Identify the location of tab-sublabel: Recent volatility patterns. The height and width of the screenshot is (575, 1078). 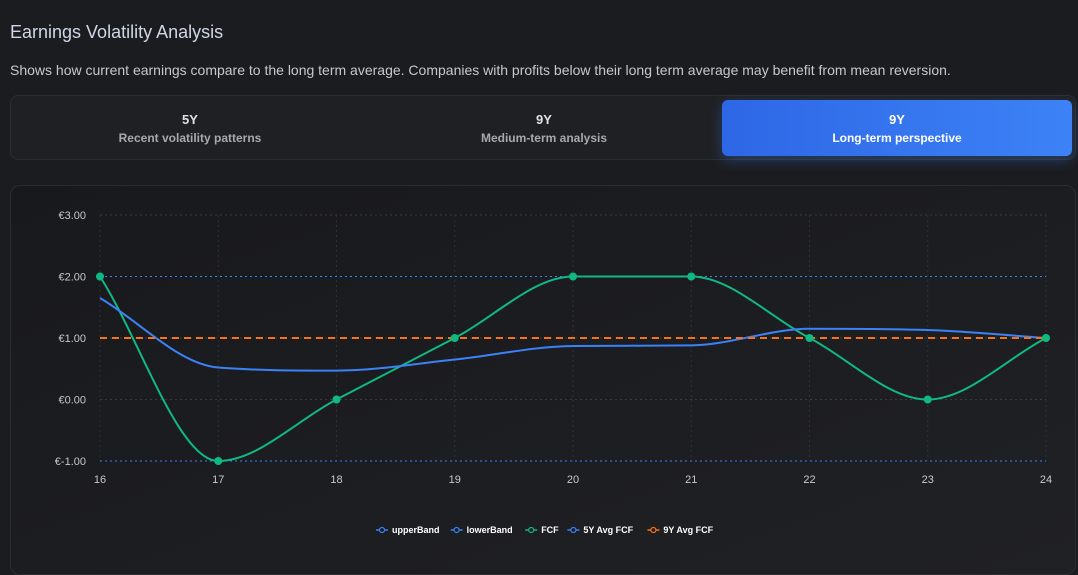
(190, 137).